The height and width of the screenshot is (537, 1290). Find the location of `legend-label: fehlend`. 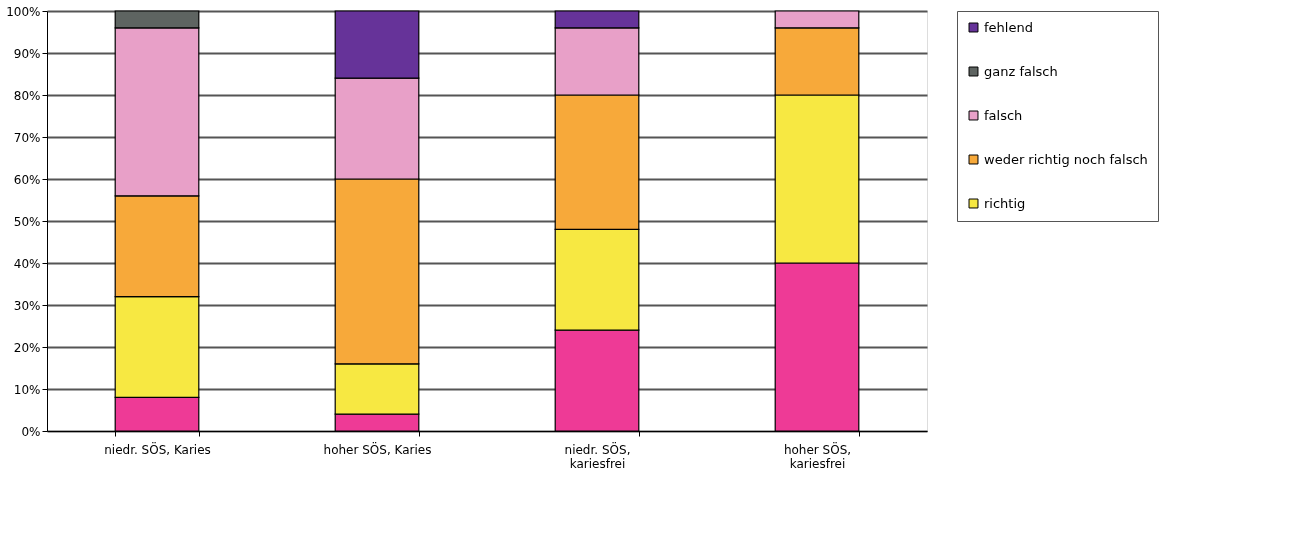

legend-label: fehlend is located at coordinates (1008, 27).